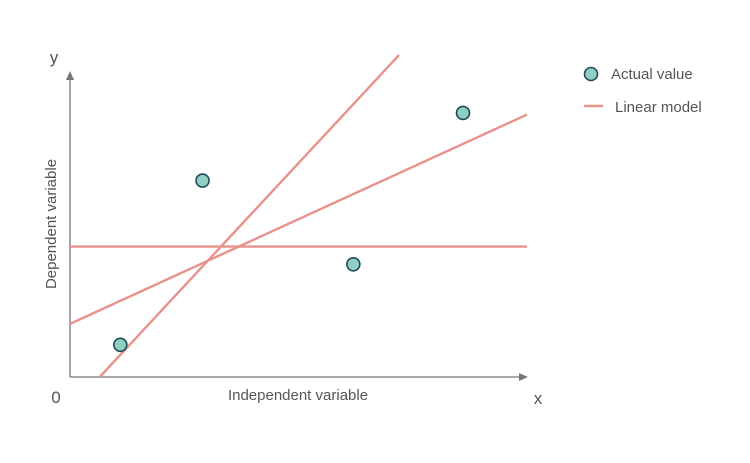  What do you see at coordinates (298, 395) in the screenshot?
I see `x-axis-title: Independent variable` at bounding box center [298, 395].